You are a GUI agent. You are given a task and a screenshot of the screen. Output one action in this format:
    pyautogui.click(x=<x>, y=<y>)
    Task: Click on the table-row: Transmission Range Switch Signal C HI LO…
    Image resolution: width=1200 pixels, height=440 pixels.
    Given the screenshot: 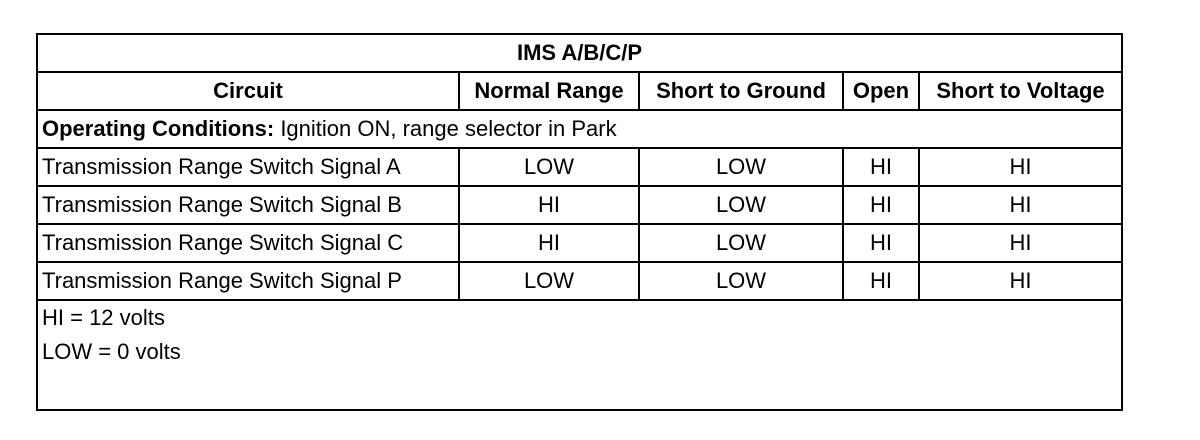 What is the action you would take?
    pyautogui.click(x=580, y=243)
    